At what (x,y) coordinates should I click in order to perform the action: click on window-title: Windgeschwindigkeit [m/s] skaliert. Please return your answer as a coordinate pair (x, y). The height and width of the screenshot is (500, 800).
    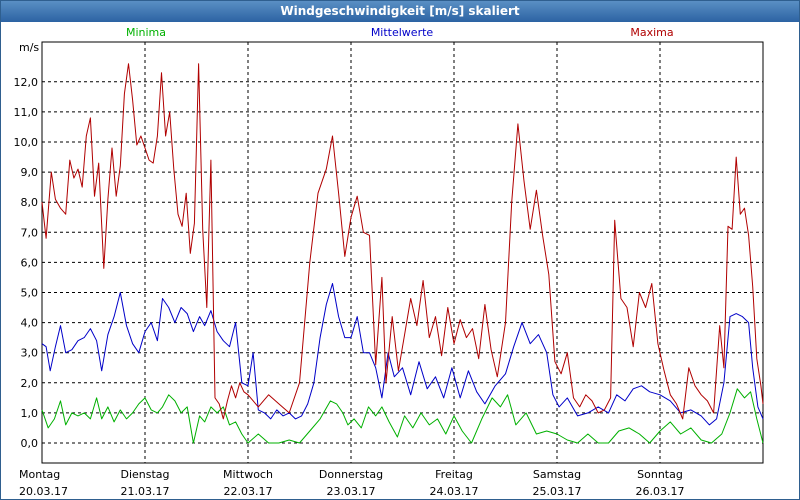
    Looking at the image, I should click on (400, 11).